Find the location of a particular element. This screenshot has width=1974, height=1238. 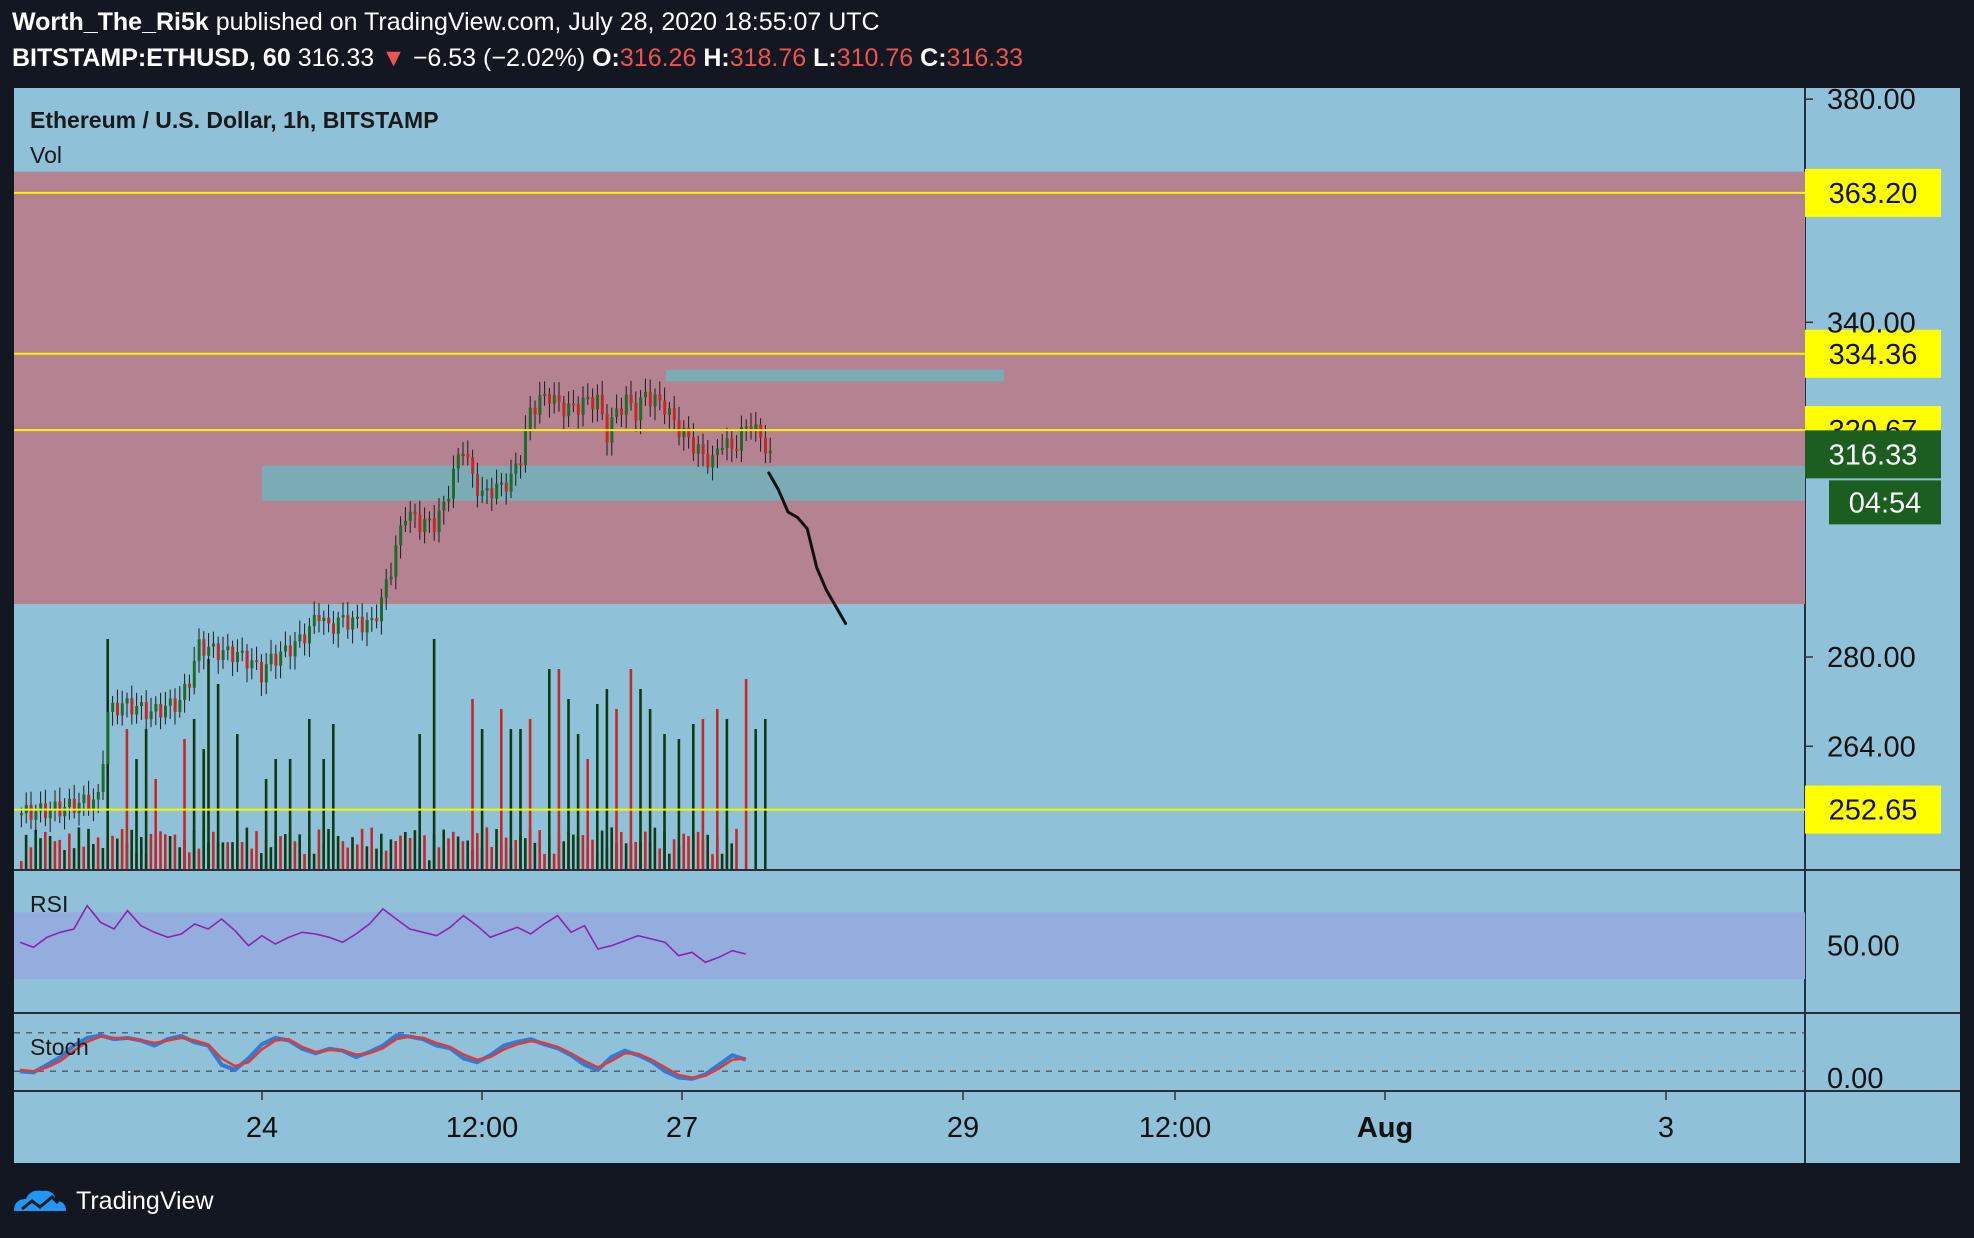

close-label: C: is located at coordinates (933, 58).